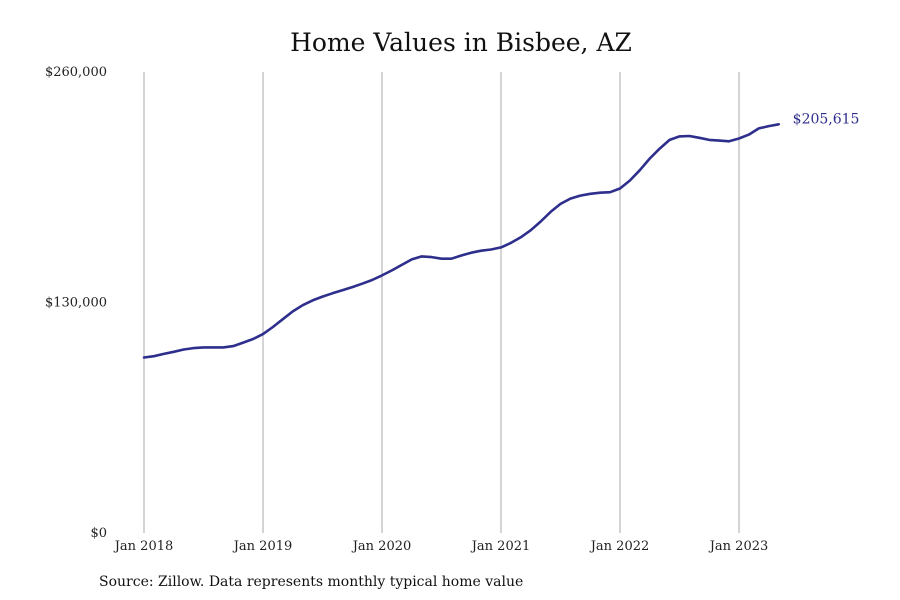 The width and height of the screenshot is (900, 600). Describe the element at coordinates (76, 72) in the screenshot. I see `y-tick-label: $260,000` at that location.